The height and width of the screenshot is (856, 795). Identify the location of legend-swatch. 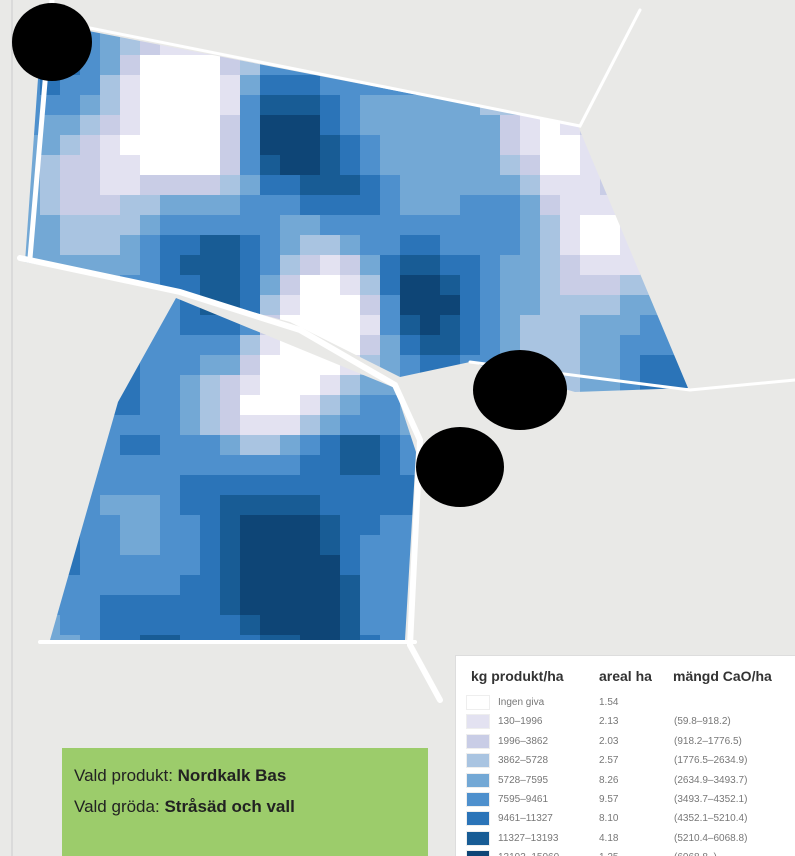
(478, 853).